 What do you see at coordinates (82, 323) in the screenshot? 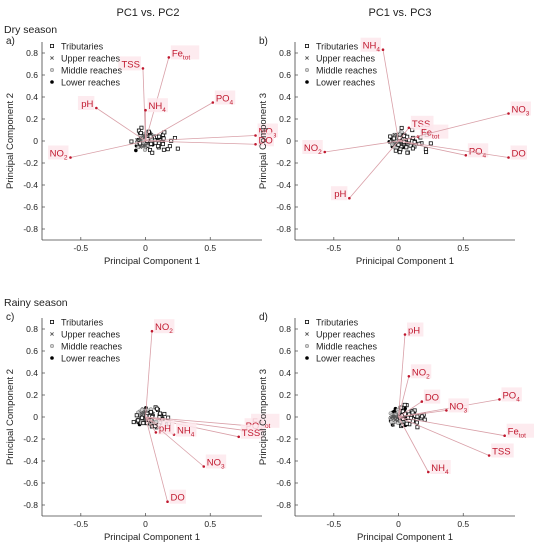
I see `legend-entry: Tributaries` at bounding box center [82, 323].